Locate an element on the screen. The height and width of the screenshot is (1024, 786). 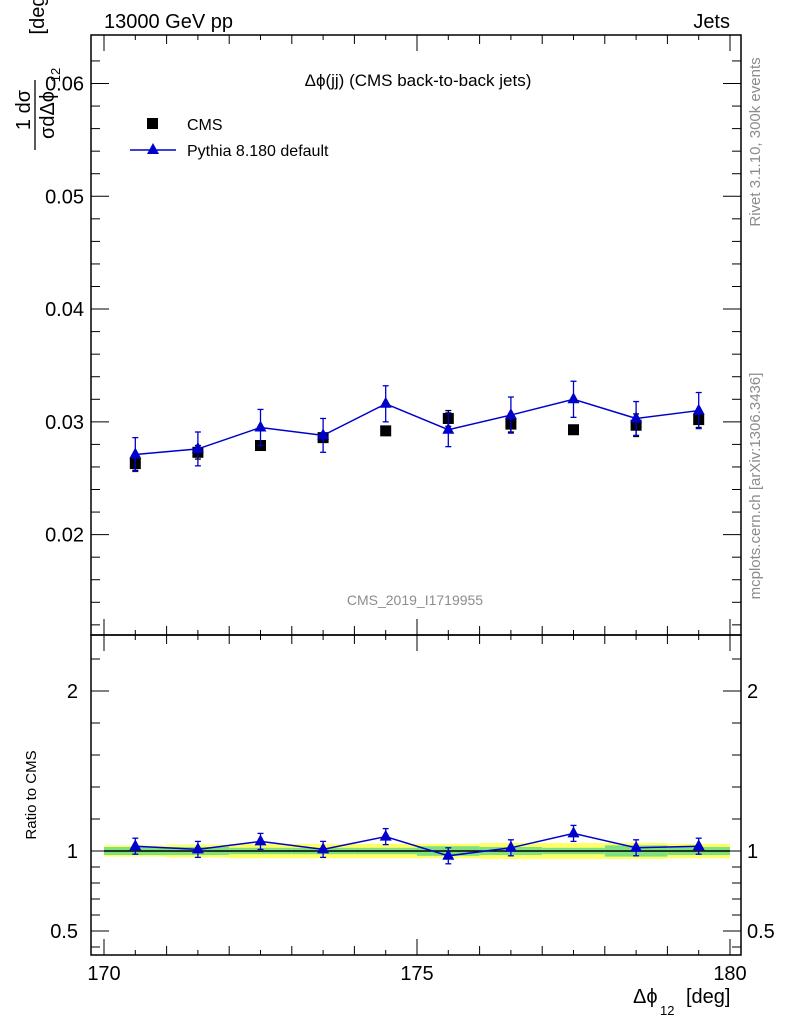
ratio-ylabel: Ratio to CMS is located at coordinates (31, 794).